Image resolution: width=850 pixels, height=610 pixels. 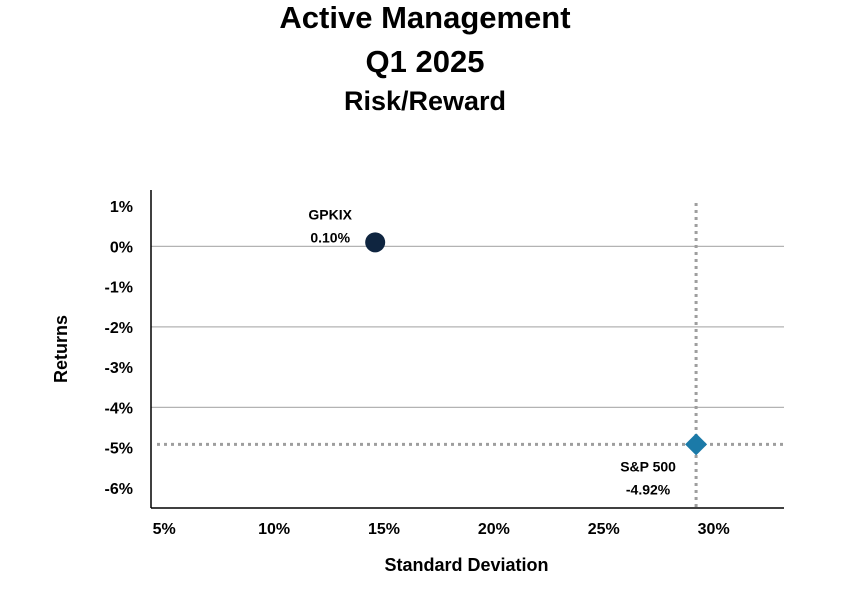 I want to click on y-tick-label: -4%, so click(x=119, y=408).